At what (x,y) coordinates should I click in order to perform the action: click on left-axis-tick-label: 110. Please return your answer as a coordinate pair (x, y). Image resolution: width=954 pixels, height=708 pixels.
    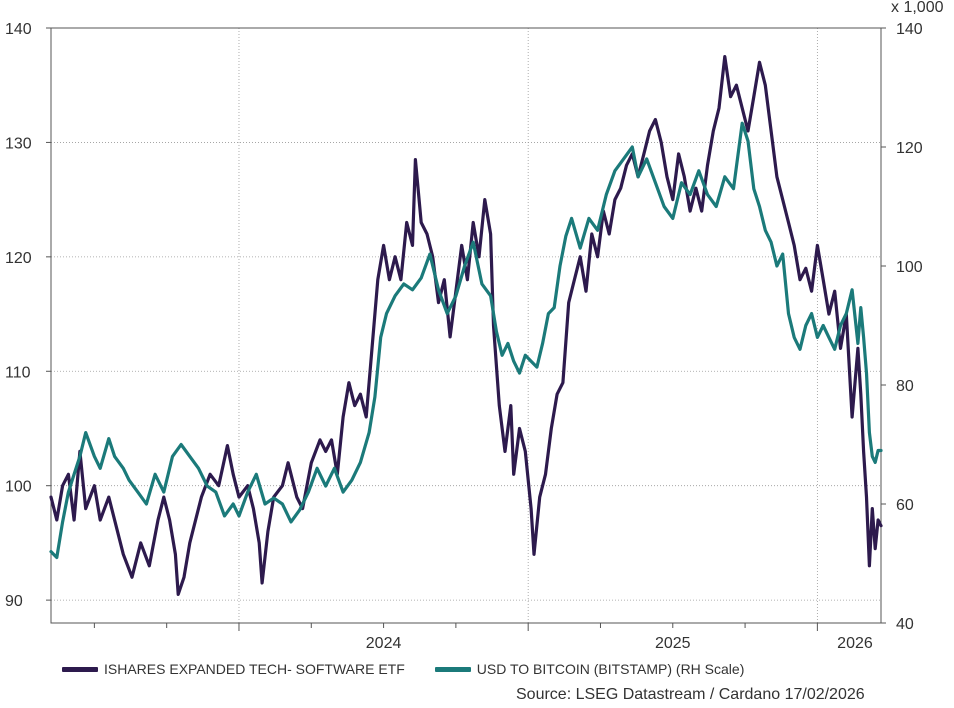
    Looking at the image, I should click on (18, 372).